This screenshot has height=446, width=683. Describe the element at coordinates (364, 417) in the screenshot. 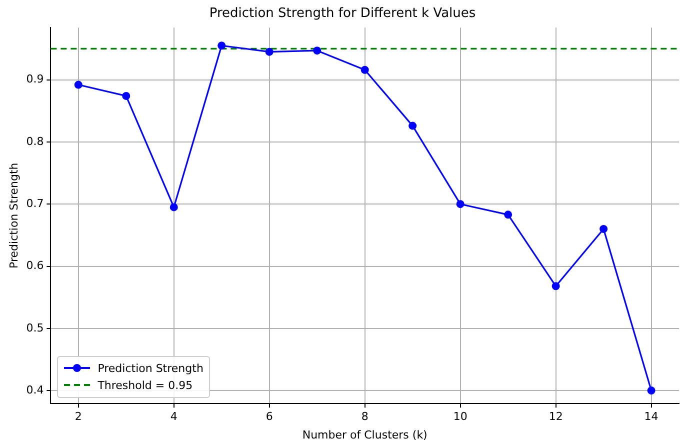

I see `x-tick-label: 8` at that location.